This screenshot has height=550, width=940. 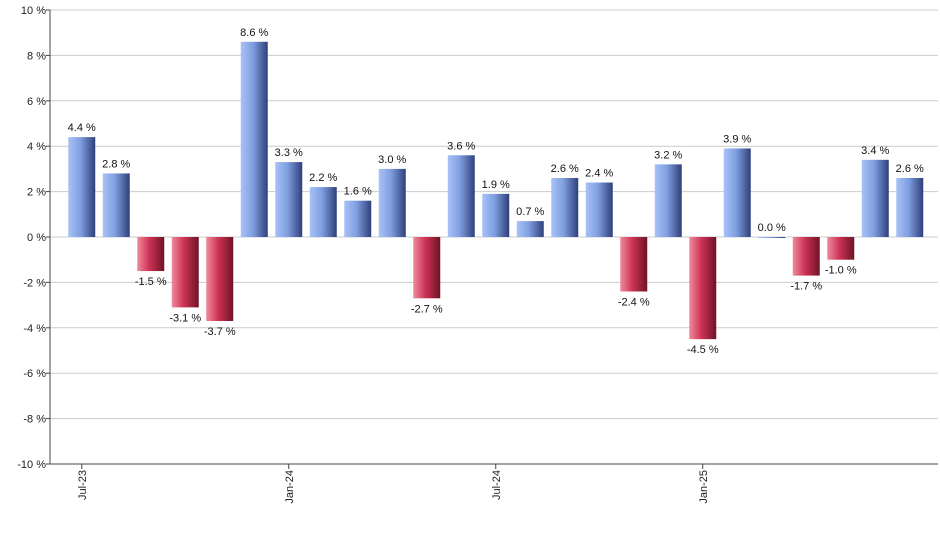 What do you see at coordinates (33, 11) in the screenshot?
I see `y-tick-label: 10 %` at bounding box center [33, 11].